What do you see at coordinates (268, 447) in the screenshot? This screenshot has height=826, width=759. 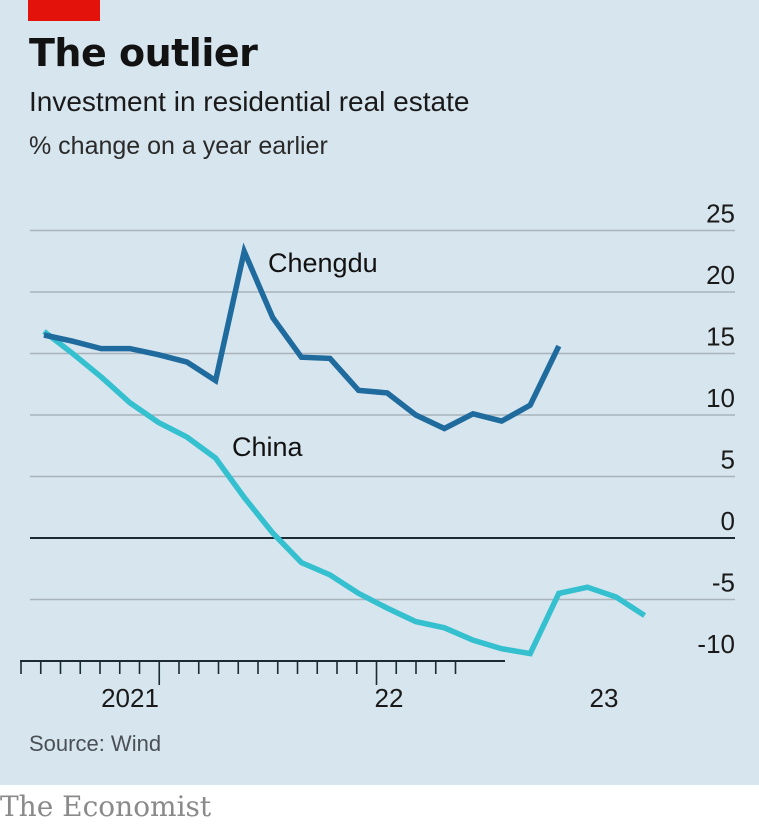 I see `series-label-china: China` at bounding box center [268, 447].